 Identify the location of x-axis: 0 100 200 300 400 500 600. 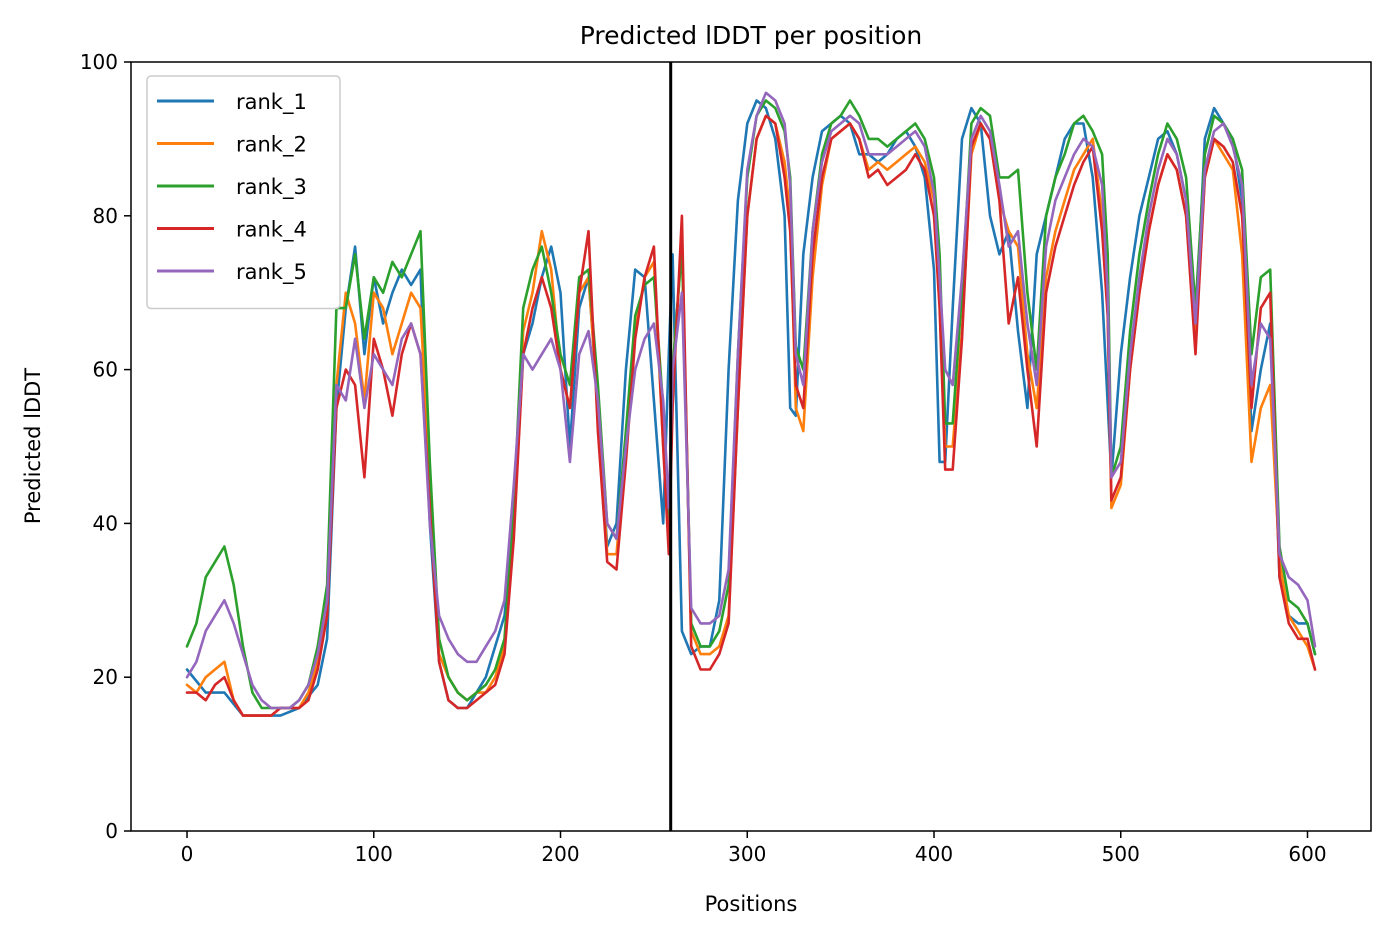
(754, 848).